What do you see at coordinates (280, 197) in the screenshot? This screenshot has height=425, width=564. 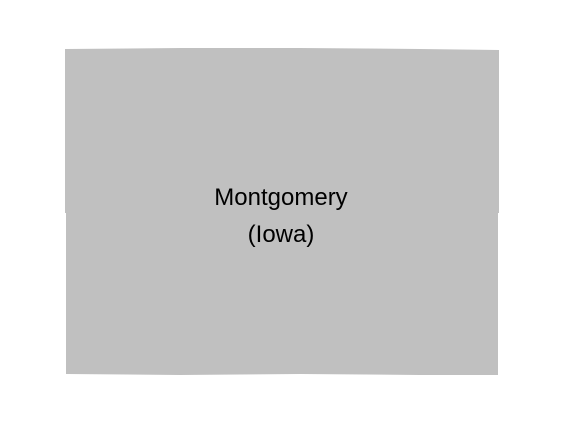 I see `county-name-label: Montgomery` at bounding box center [280, 197].